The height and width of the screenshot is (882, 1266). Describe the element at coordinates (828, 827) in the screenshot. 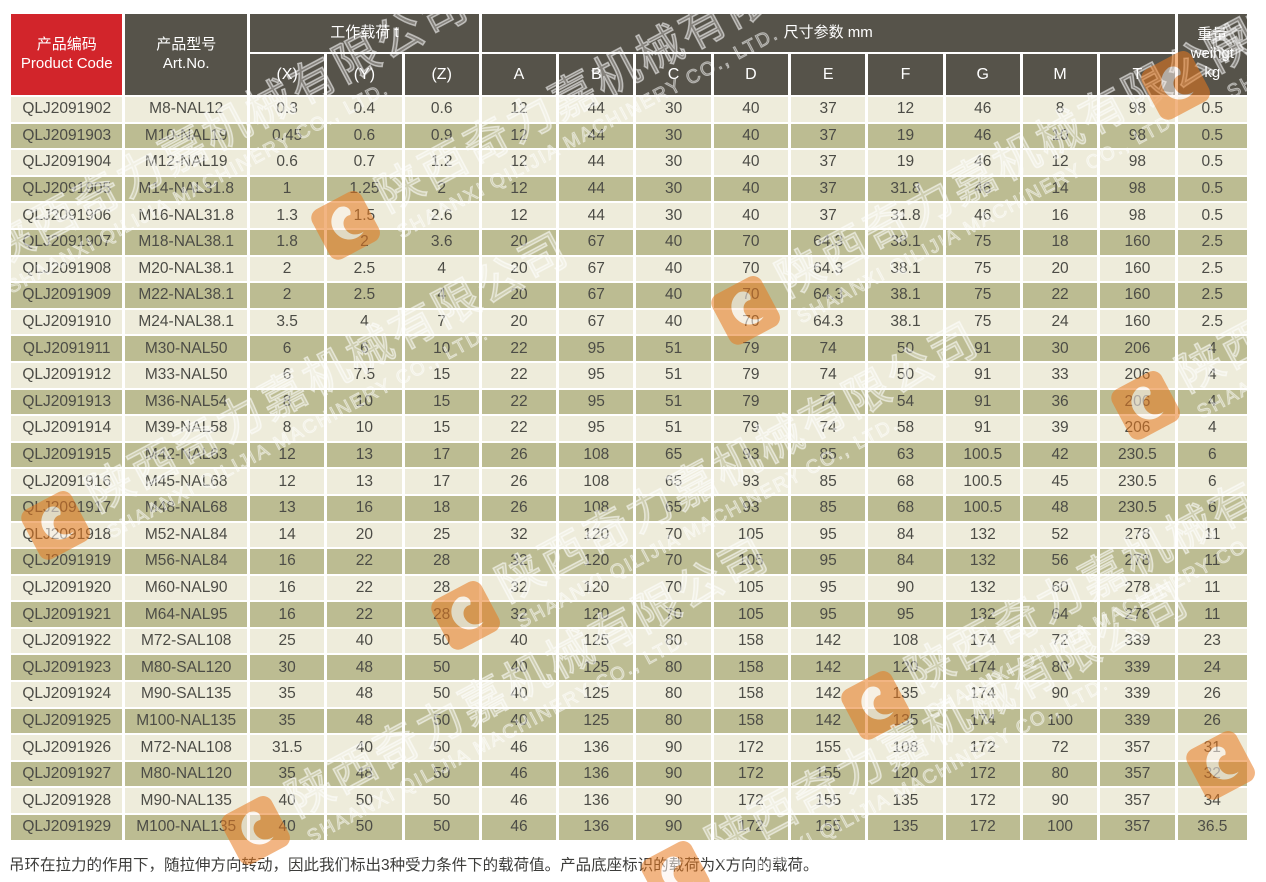

I see `dim-e-cell: 155` at that location.